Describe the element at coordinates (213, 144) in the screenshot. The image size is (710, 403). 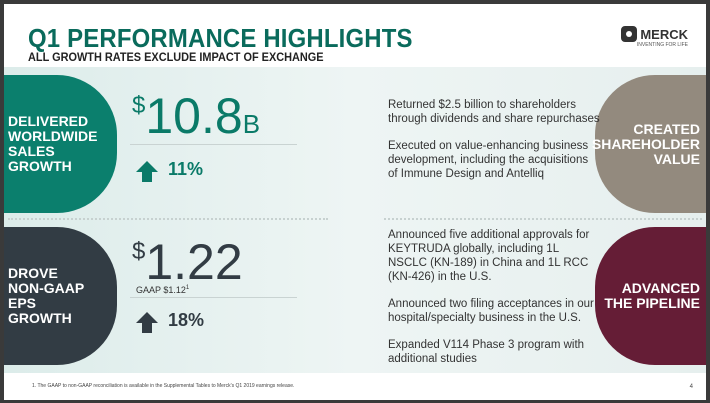
I see `sales-rule` at that location.